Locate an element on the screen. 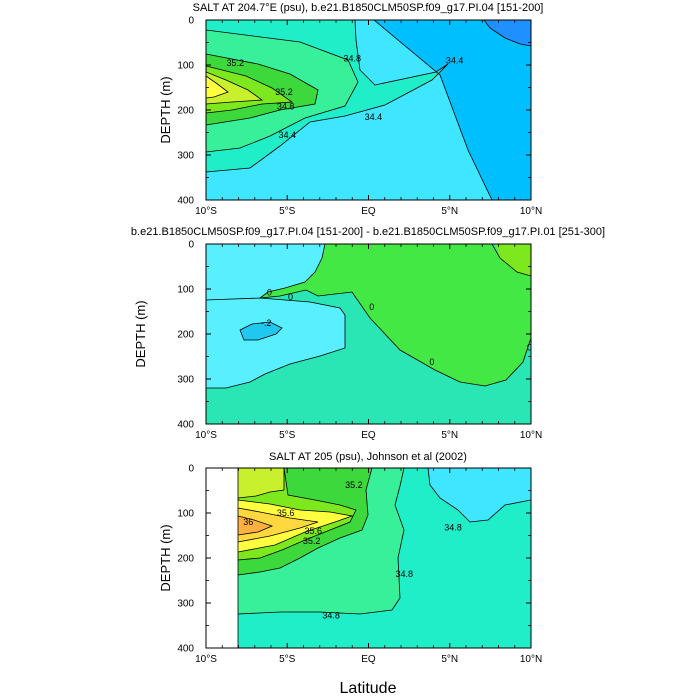 This screenshot has height=700, width=700. panel-3-contour-35.6 is located at coordinates (278, 525).